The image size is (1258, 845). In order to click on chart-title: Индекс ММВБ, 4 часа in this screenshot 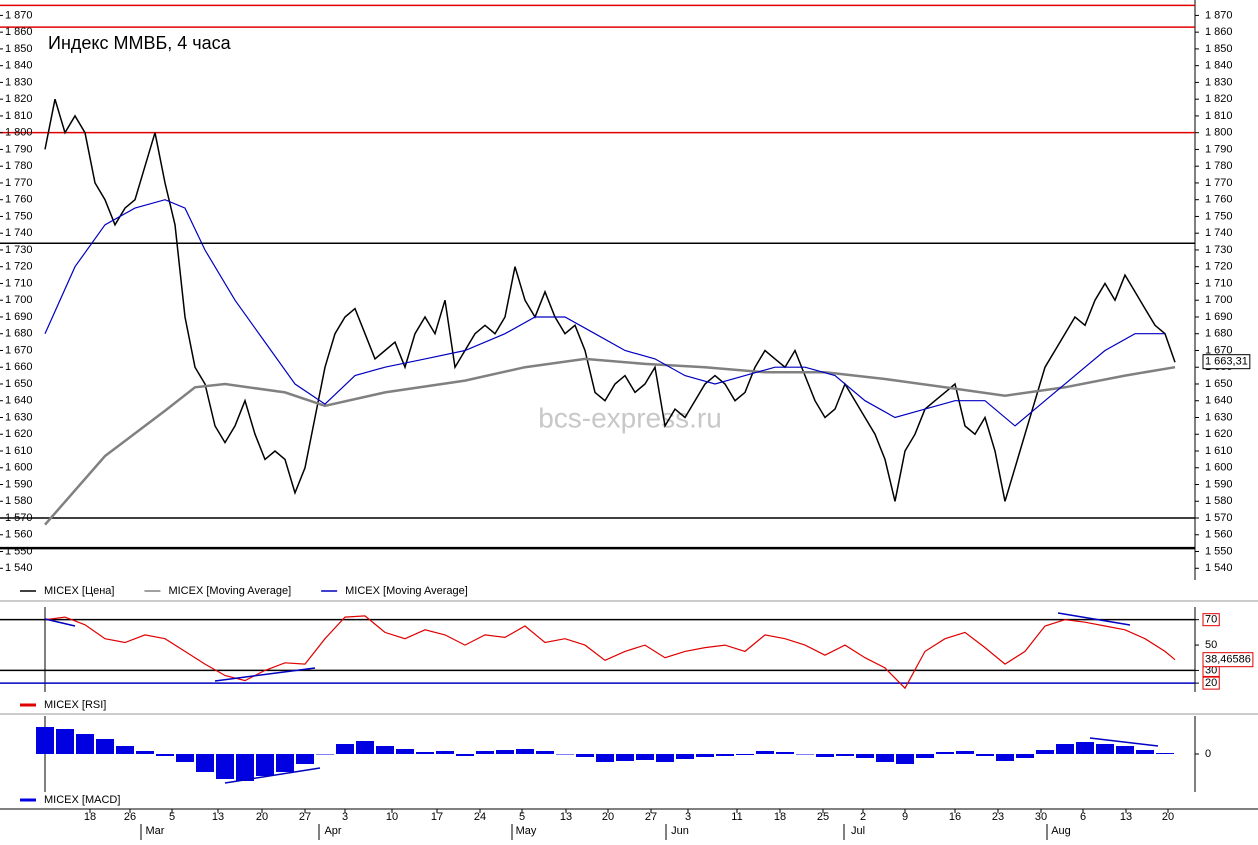, I will do `click(140, 43)`.